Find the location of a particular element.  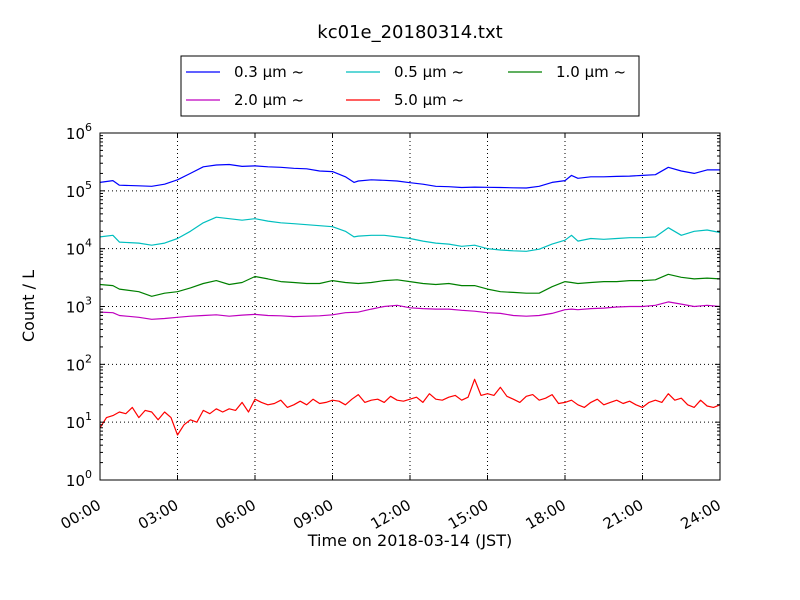

y-tick-label: 10⁶ is located at coordinates (79, 132).